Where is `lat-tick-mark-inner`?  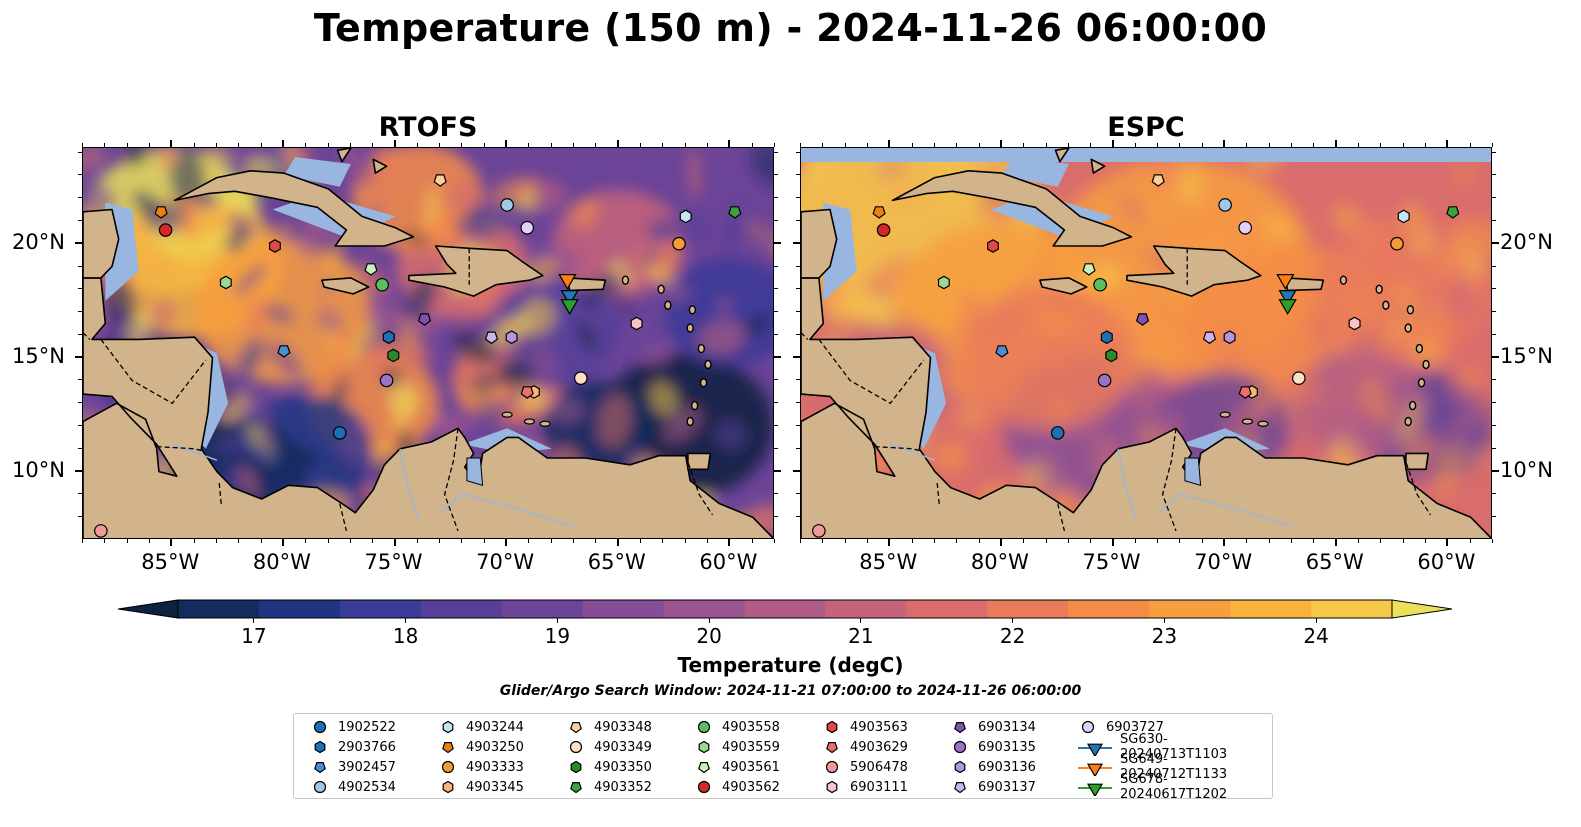 lat-tick-mark-inner is located at coordinates (777, 356).